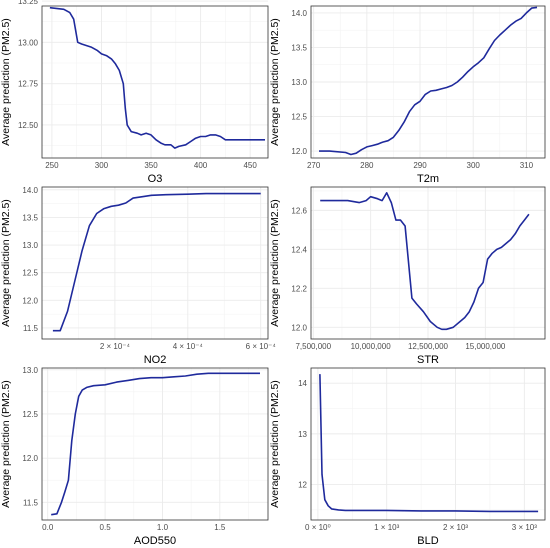  I want to click on x-tick-label: 250, so click(52, 165).